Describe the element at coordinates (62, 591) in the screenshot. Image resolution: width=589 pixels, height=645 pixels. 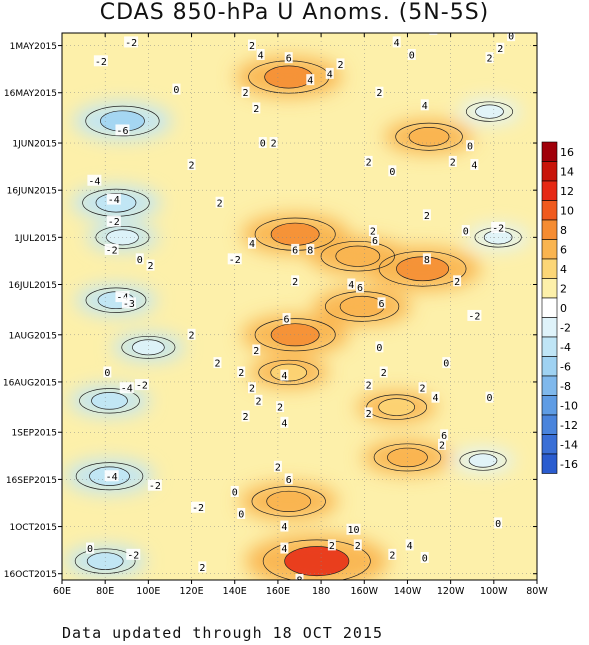
I see `x-tick-label: 60E` at that location.